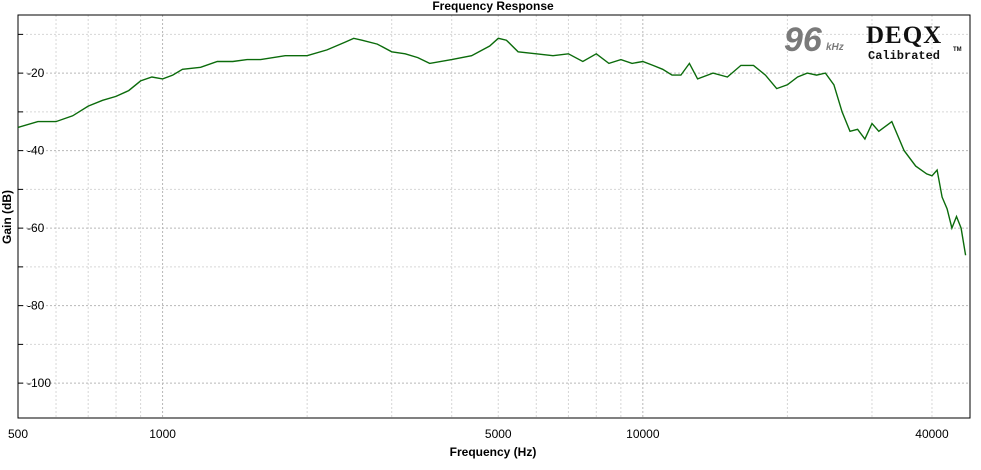  Describe the element at coordinates (7, 217) in the screenshot. I see `y-axis-label: Gain (dB)` at that location.